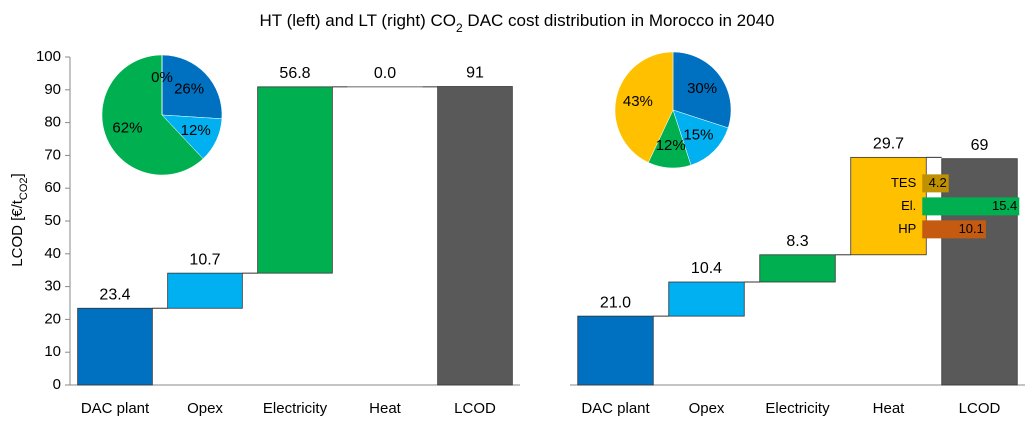 This screenshot has height=423, width=1035. Describe the element at coordinates (980, 145) in the screenshot. I see `value-label: 69` at that location.